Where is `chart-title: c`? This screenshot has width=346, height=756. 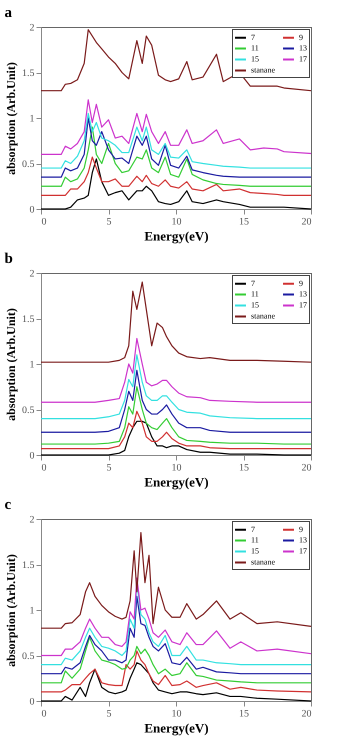 chart-title: c is located at coordinates (8, 505).